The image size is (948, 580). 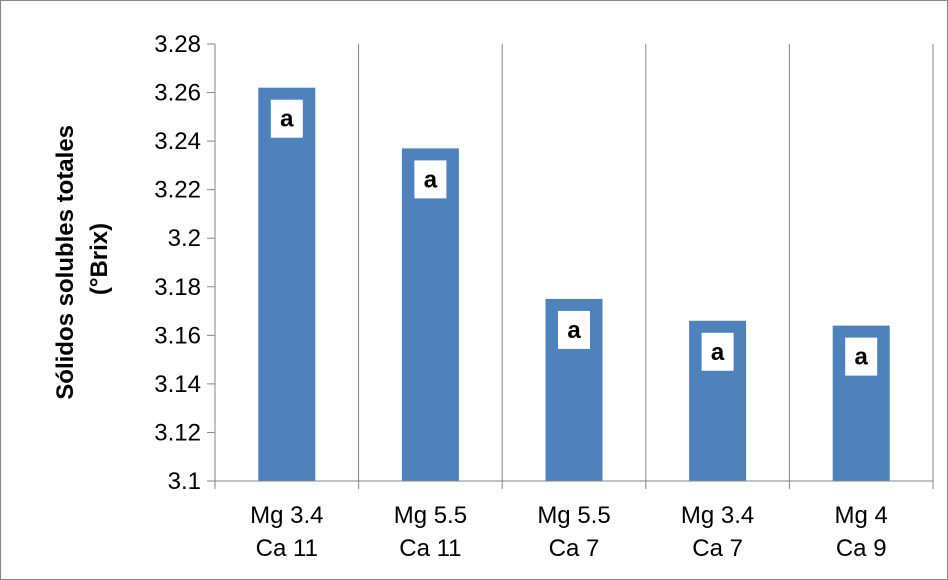 I want to click on y-axis-tick-label: 3.1, so click(x=184, y=481).